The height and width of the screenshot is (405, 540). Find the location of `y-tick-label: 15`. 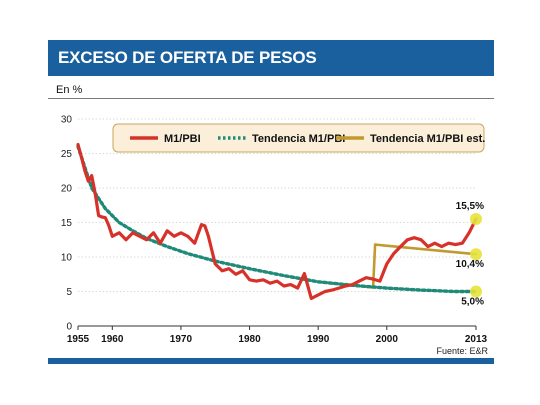

y-tick-label: 15 is located at coordinates (67, 223).